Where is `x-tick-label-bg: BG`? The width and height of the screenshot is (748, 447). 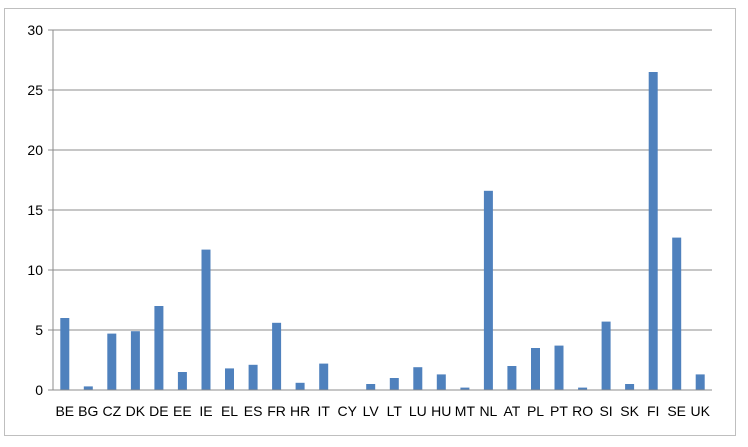 x-tick-label-bg: BG is located at coordinates (88, 411).